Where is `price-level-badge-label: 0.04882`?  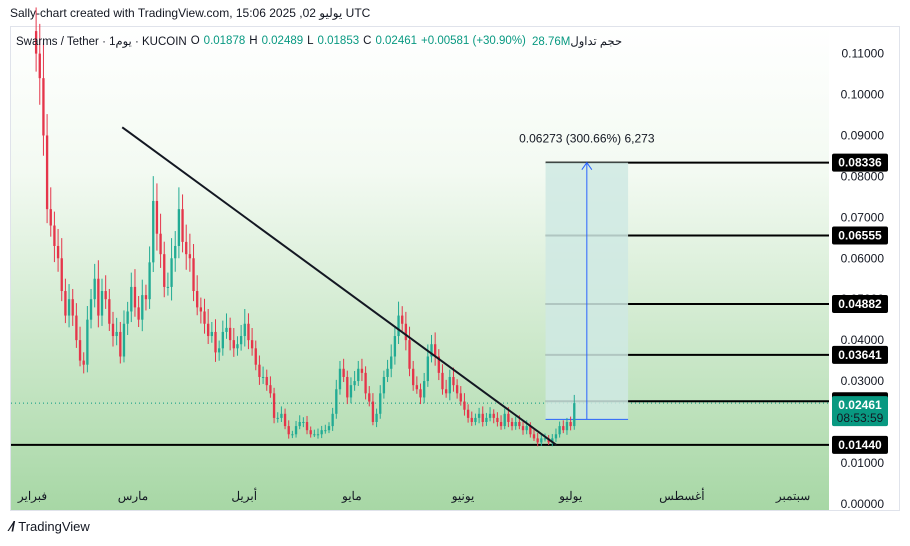
price-level-badge-label: 0.04882 is located at coordinates (860, 304).